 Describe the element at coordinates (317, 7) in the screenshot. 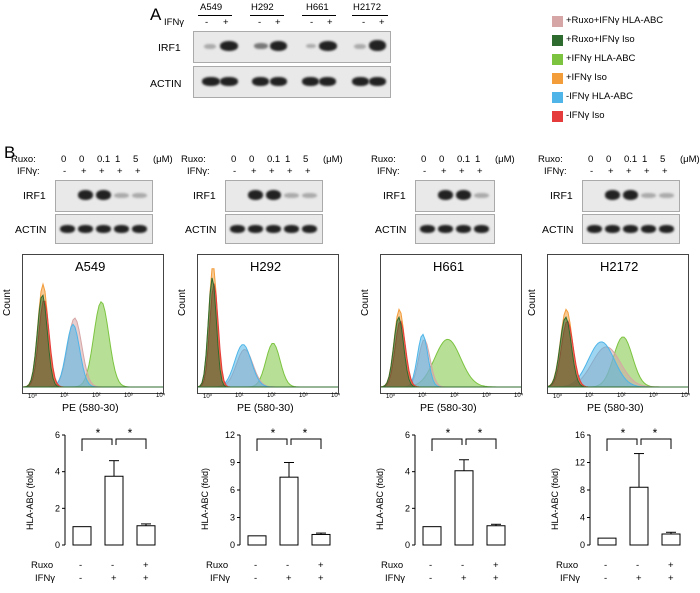

I see `panel-a-cell-h661: H661` at that location.